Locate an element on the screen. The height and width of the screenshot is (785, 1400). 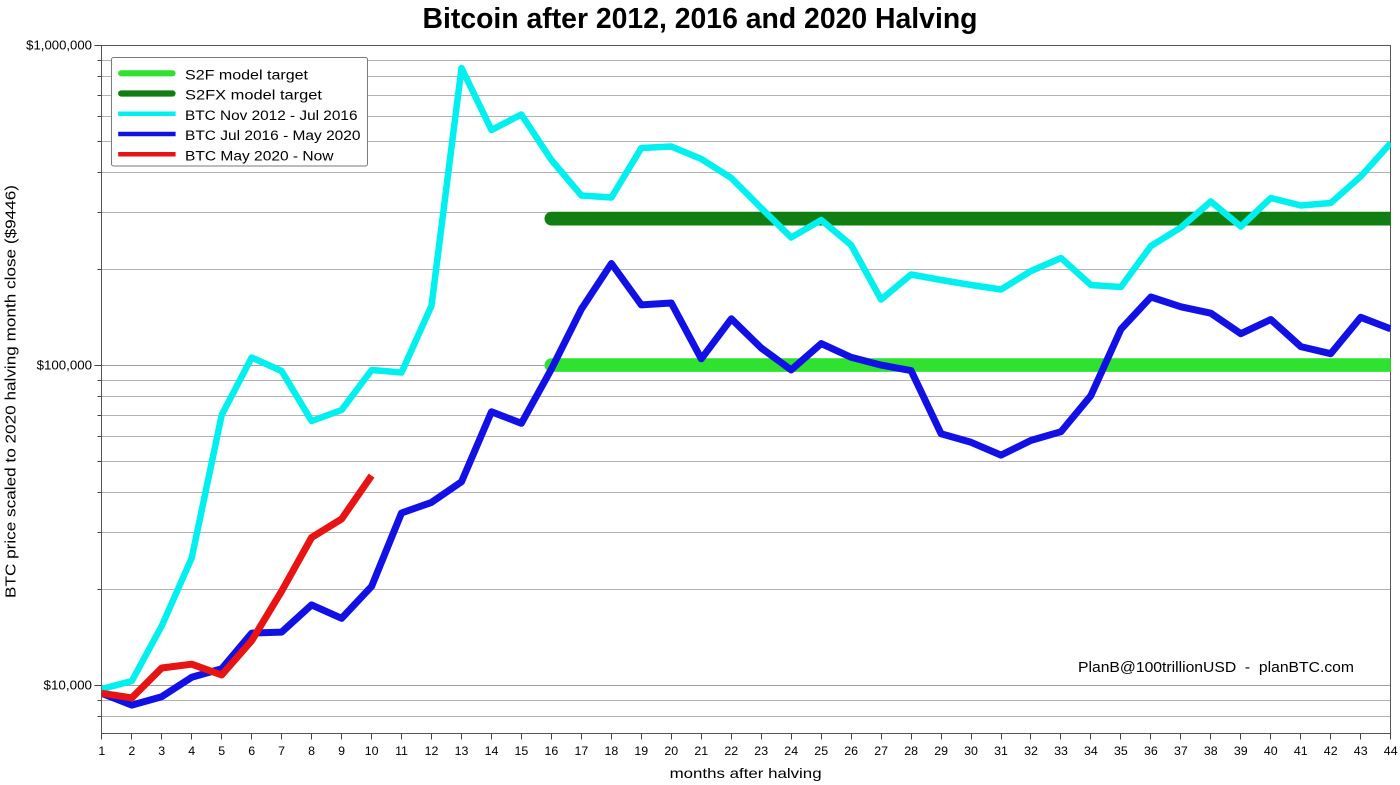
svg-text: 6 is located at coordinates (251, 751).